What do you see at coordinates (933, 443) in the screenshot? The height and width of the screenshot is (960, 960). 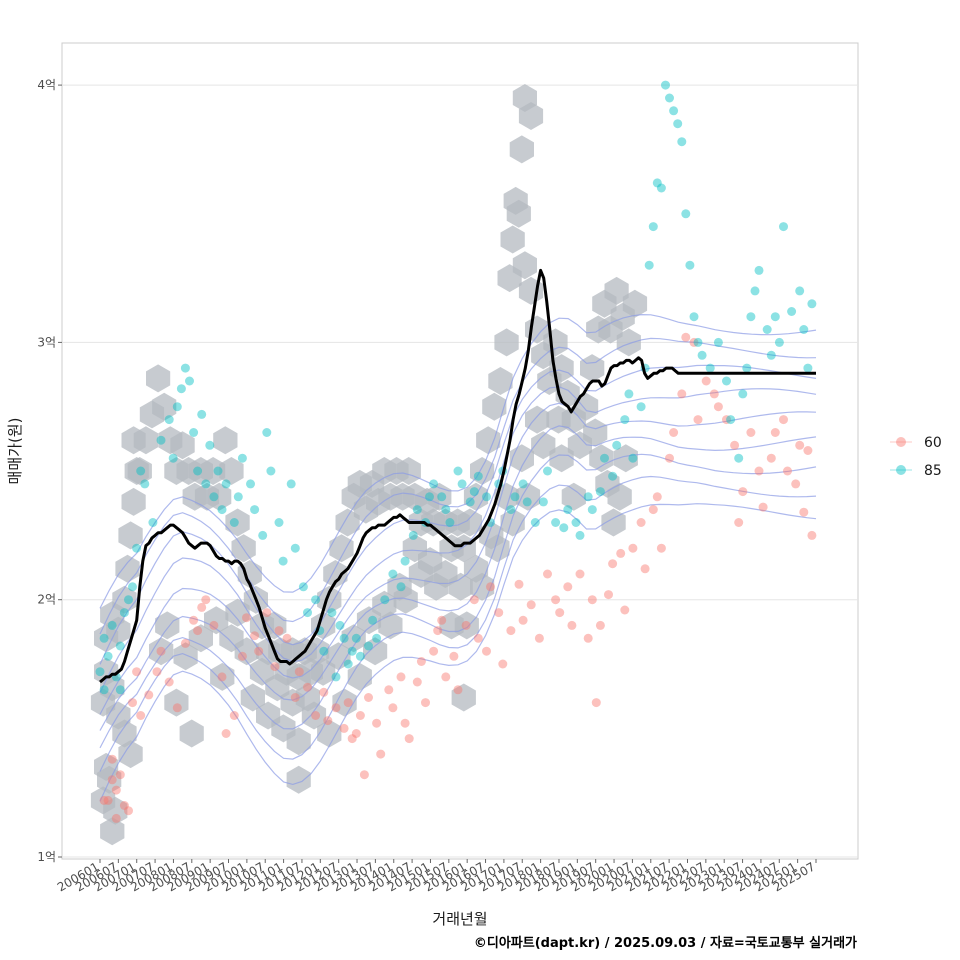 I see `legend-label-60: 60` at bounding box center [933, 443].